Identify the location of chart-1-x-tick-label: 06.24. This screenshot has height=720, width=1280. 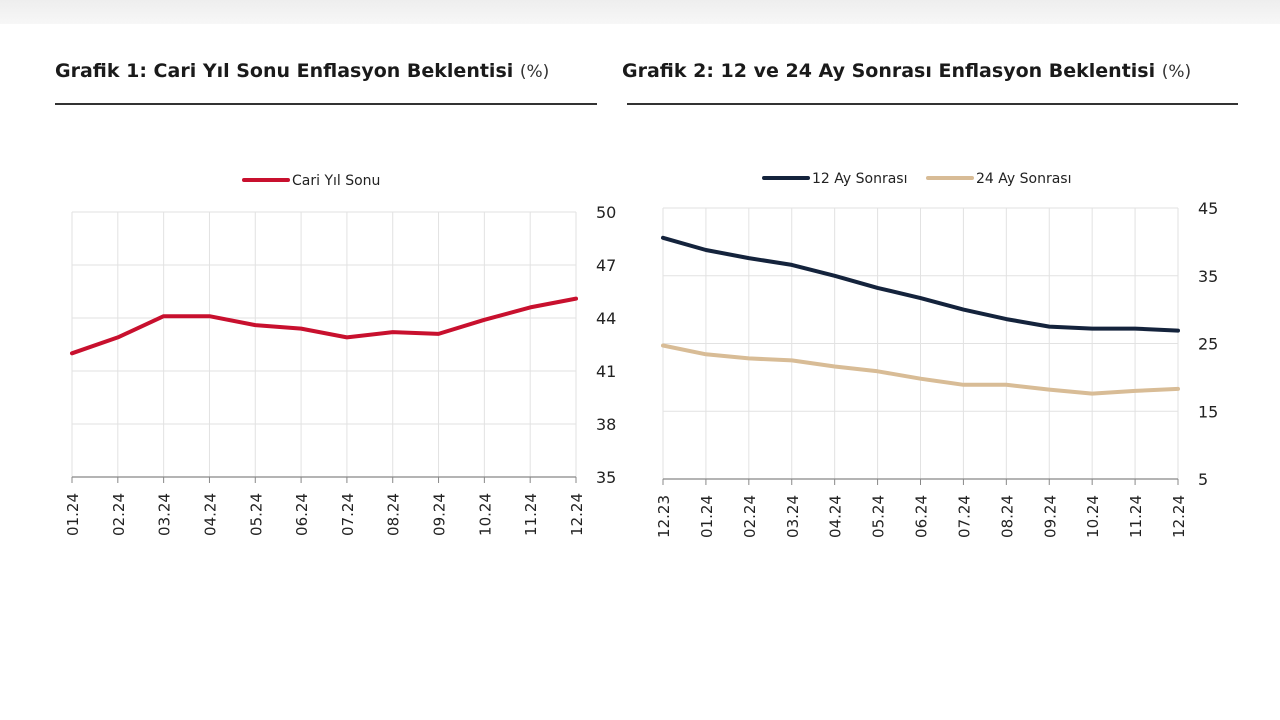
(302, 514).